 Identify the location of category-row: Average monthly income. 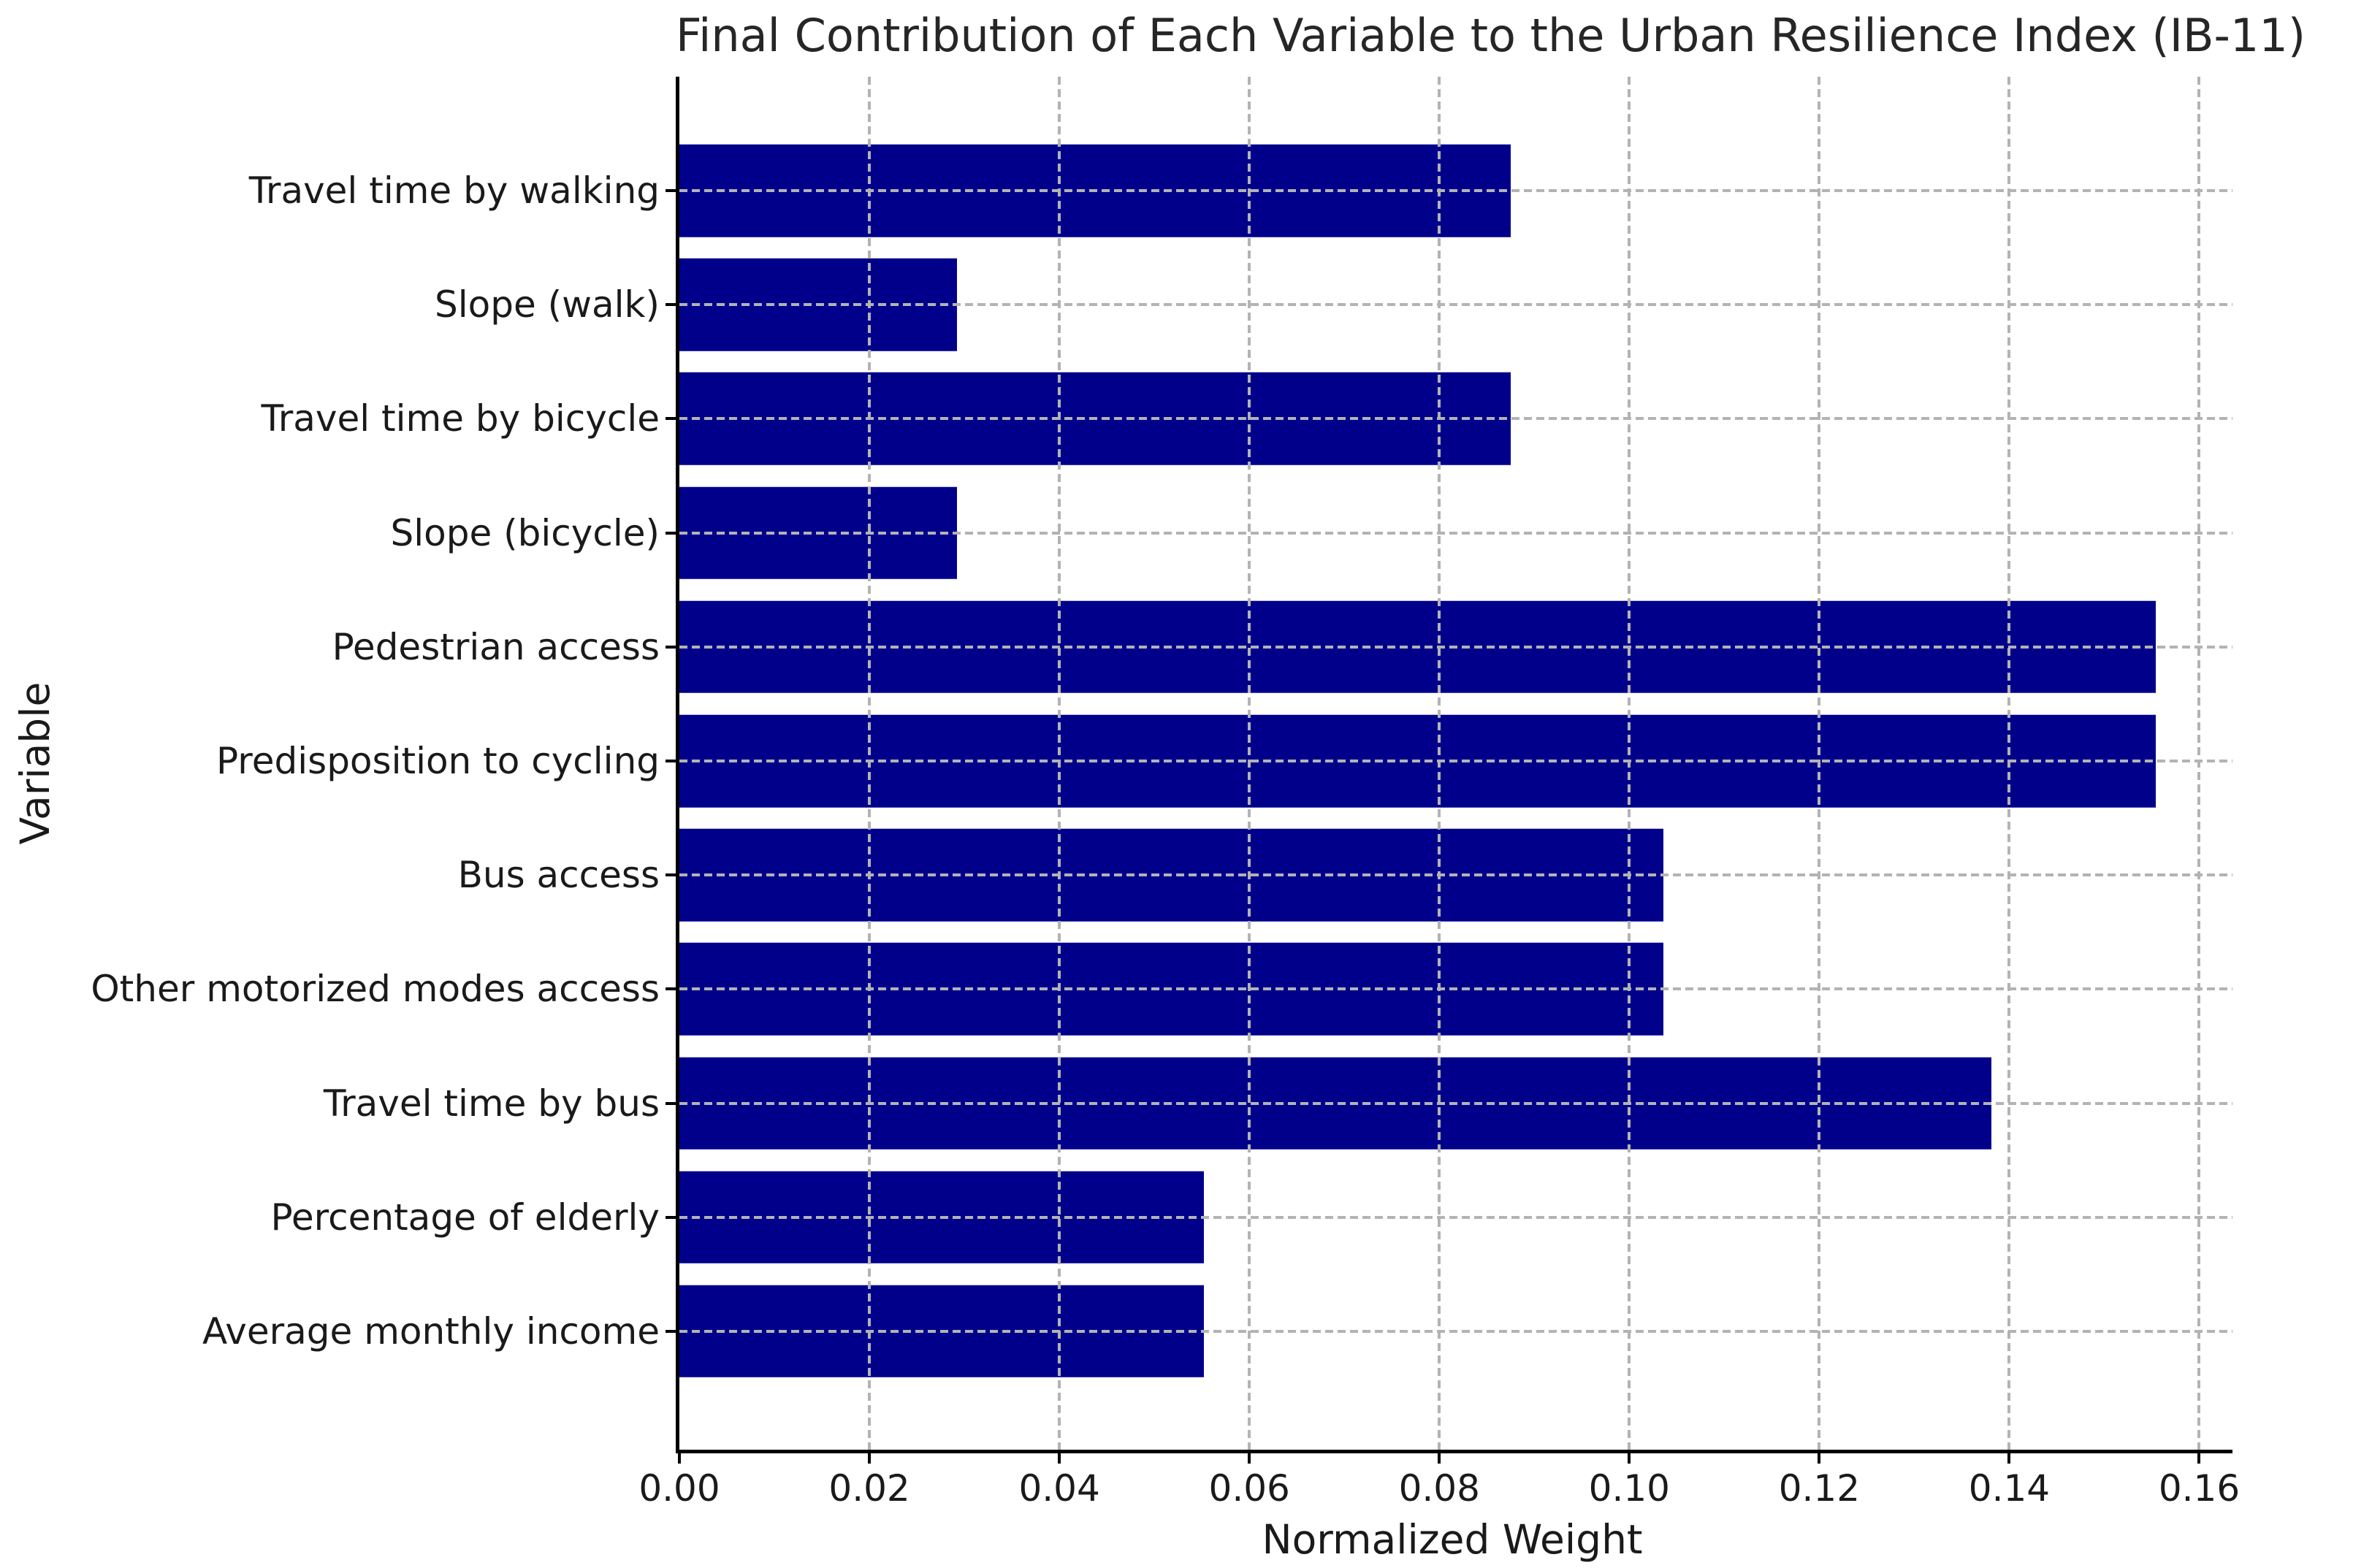
(1217, 1331).